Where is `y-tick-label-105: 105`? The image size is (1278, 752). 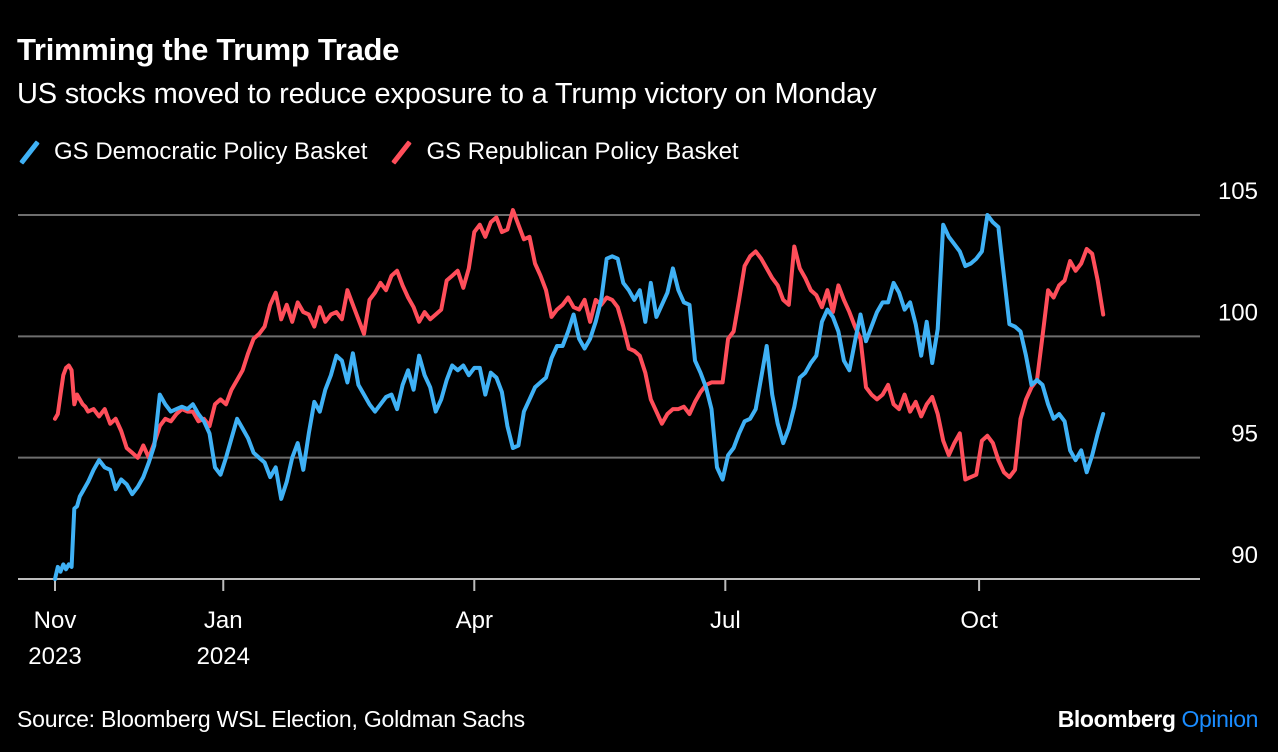 y-tick-label-105: 105 is located at coordinates (1238, 191).